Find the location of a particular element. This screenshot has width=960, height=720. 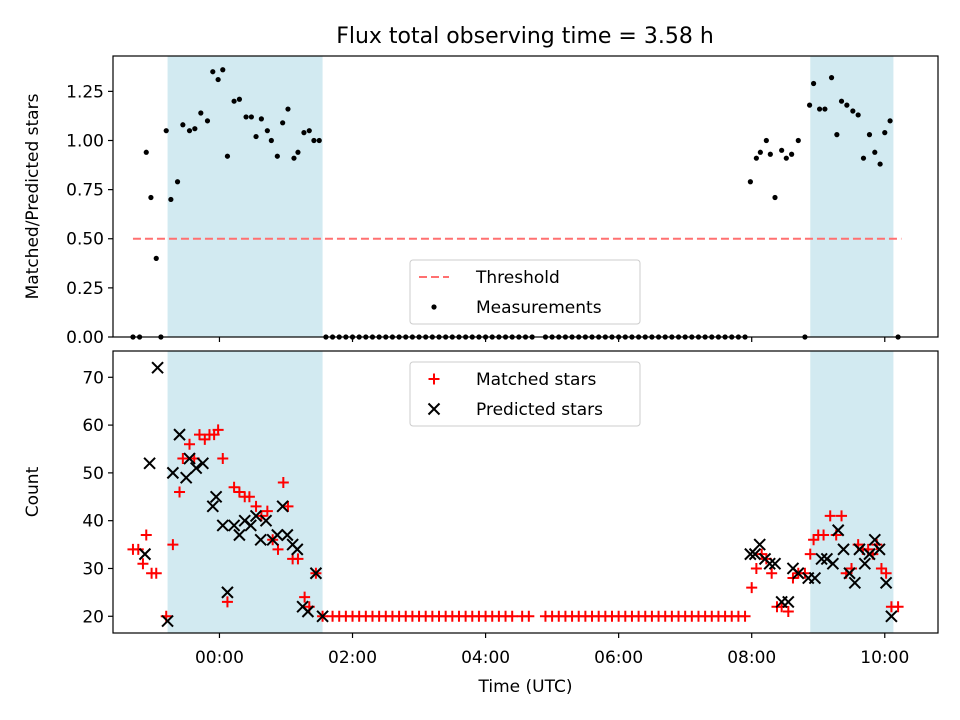

y-tick-label: 60 is located at coordinates (93, 426).